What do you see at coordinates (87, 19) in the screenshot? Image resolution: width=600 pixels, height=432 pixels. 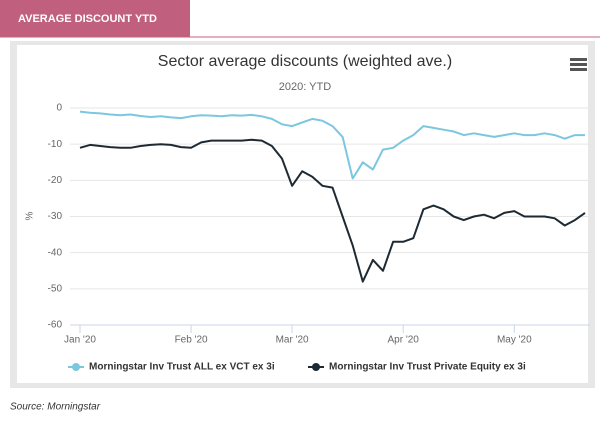 I see `header-title: AVERAGE DISCOUNT YTD` at bounding box center [87, 19].